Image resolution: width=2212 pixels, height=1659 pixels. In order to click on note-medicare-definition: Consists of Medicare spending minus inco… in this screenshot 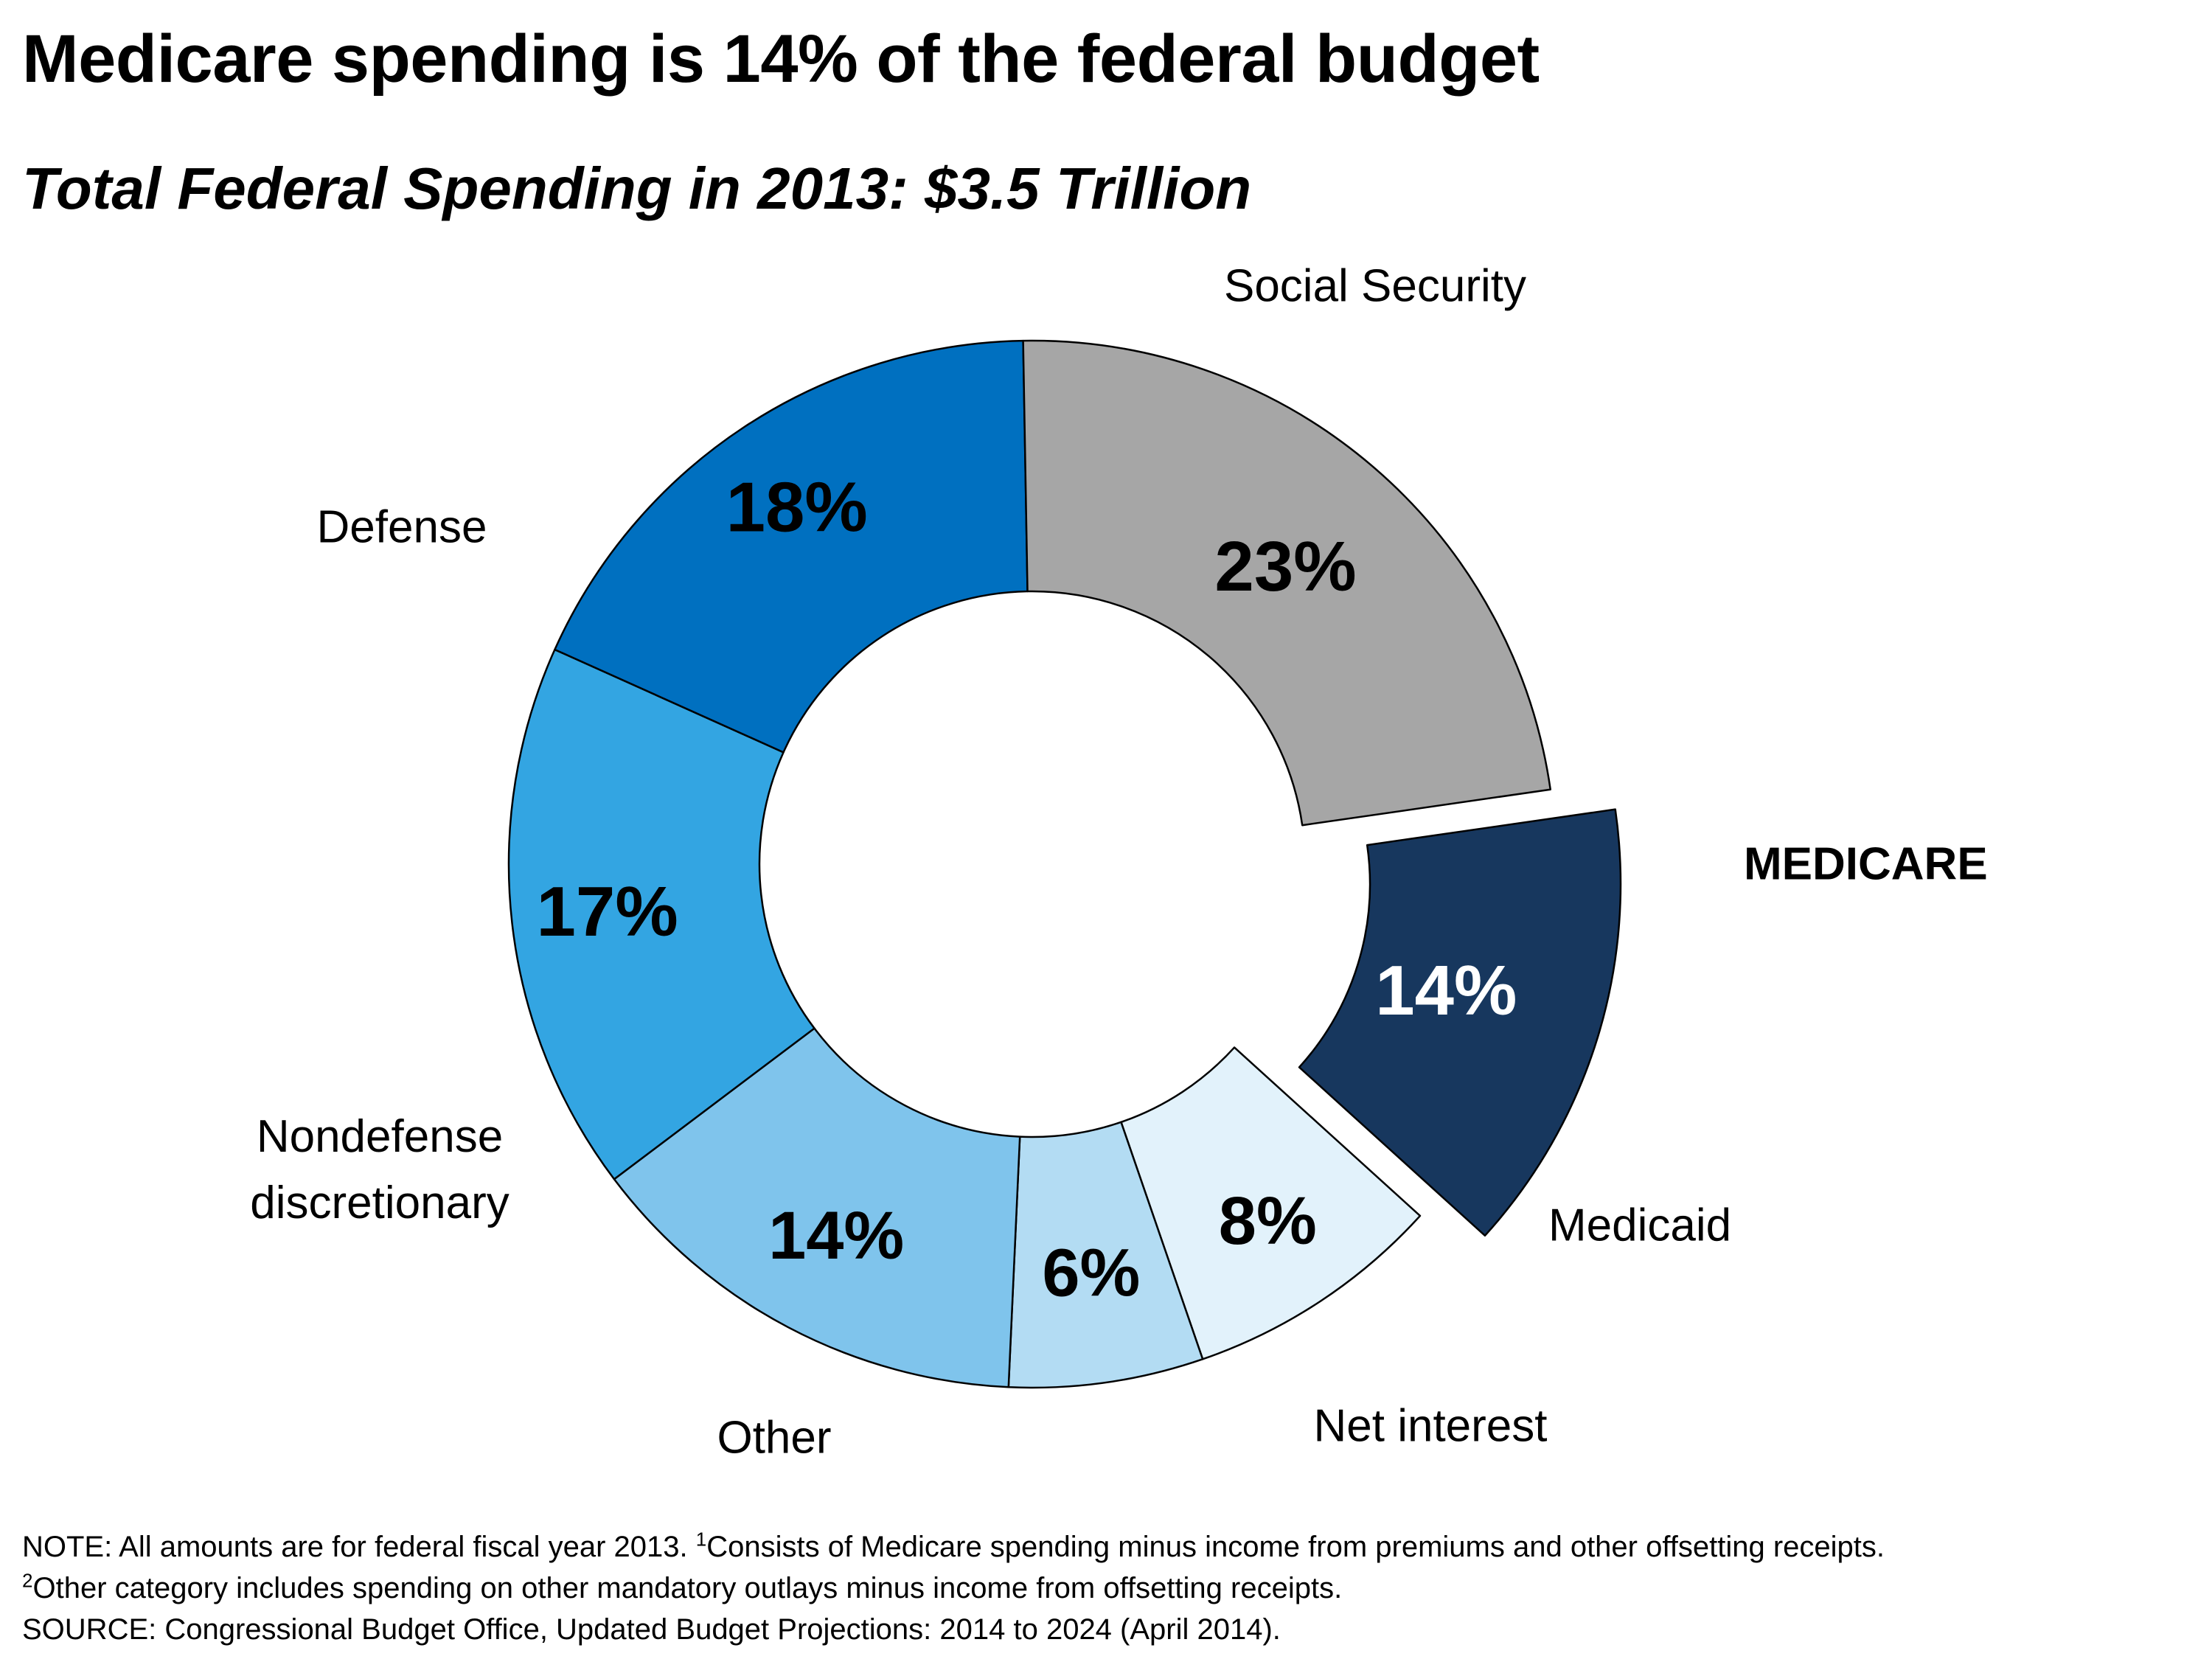, I will do `click(1295, 1547)`.